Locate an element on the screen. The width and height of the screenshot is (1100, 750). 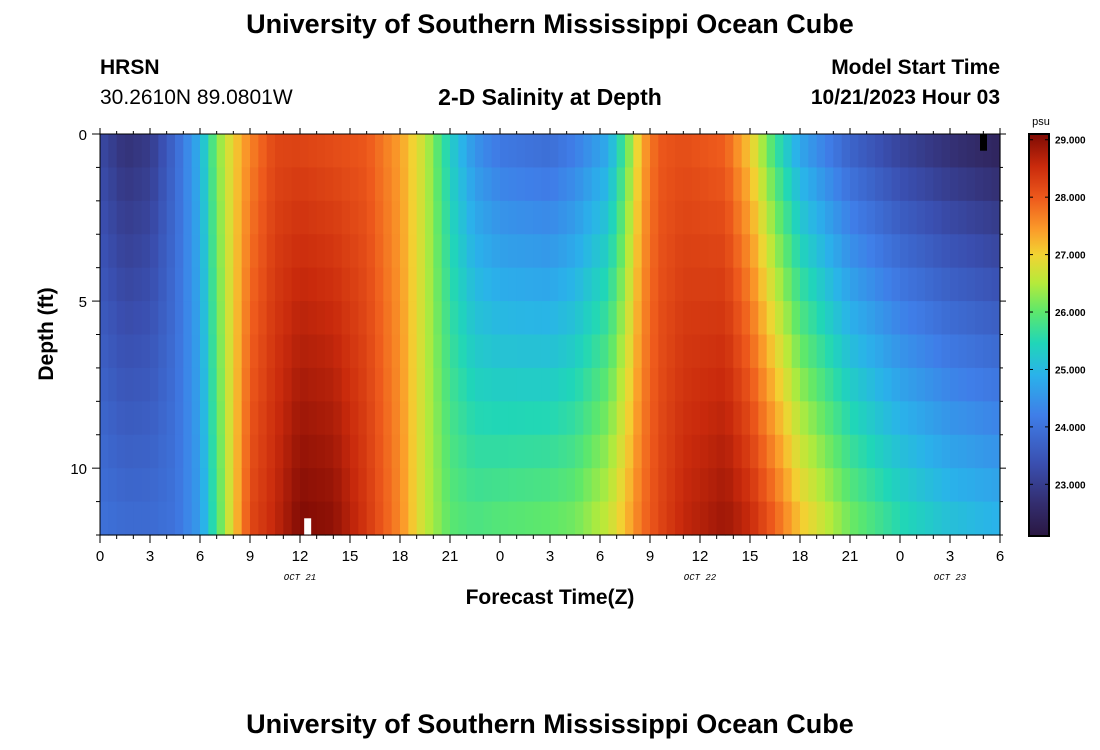
station-id: HRSN is located at coordinates (130, 67).